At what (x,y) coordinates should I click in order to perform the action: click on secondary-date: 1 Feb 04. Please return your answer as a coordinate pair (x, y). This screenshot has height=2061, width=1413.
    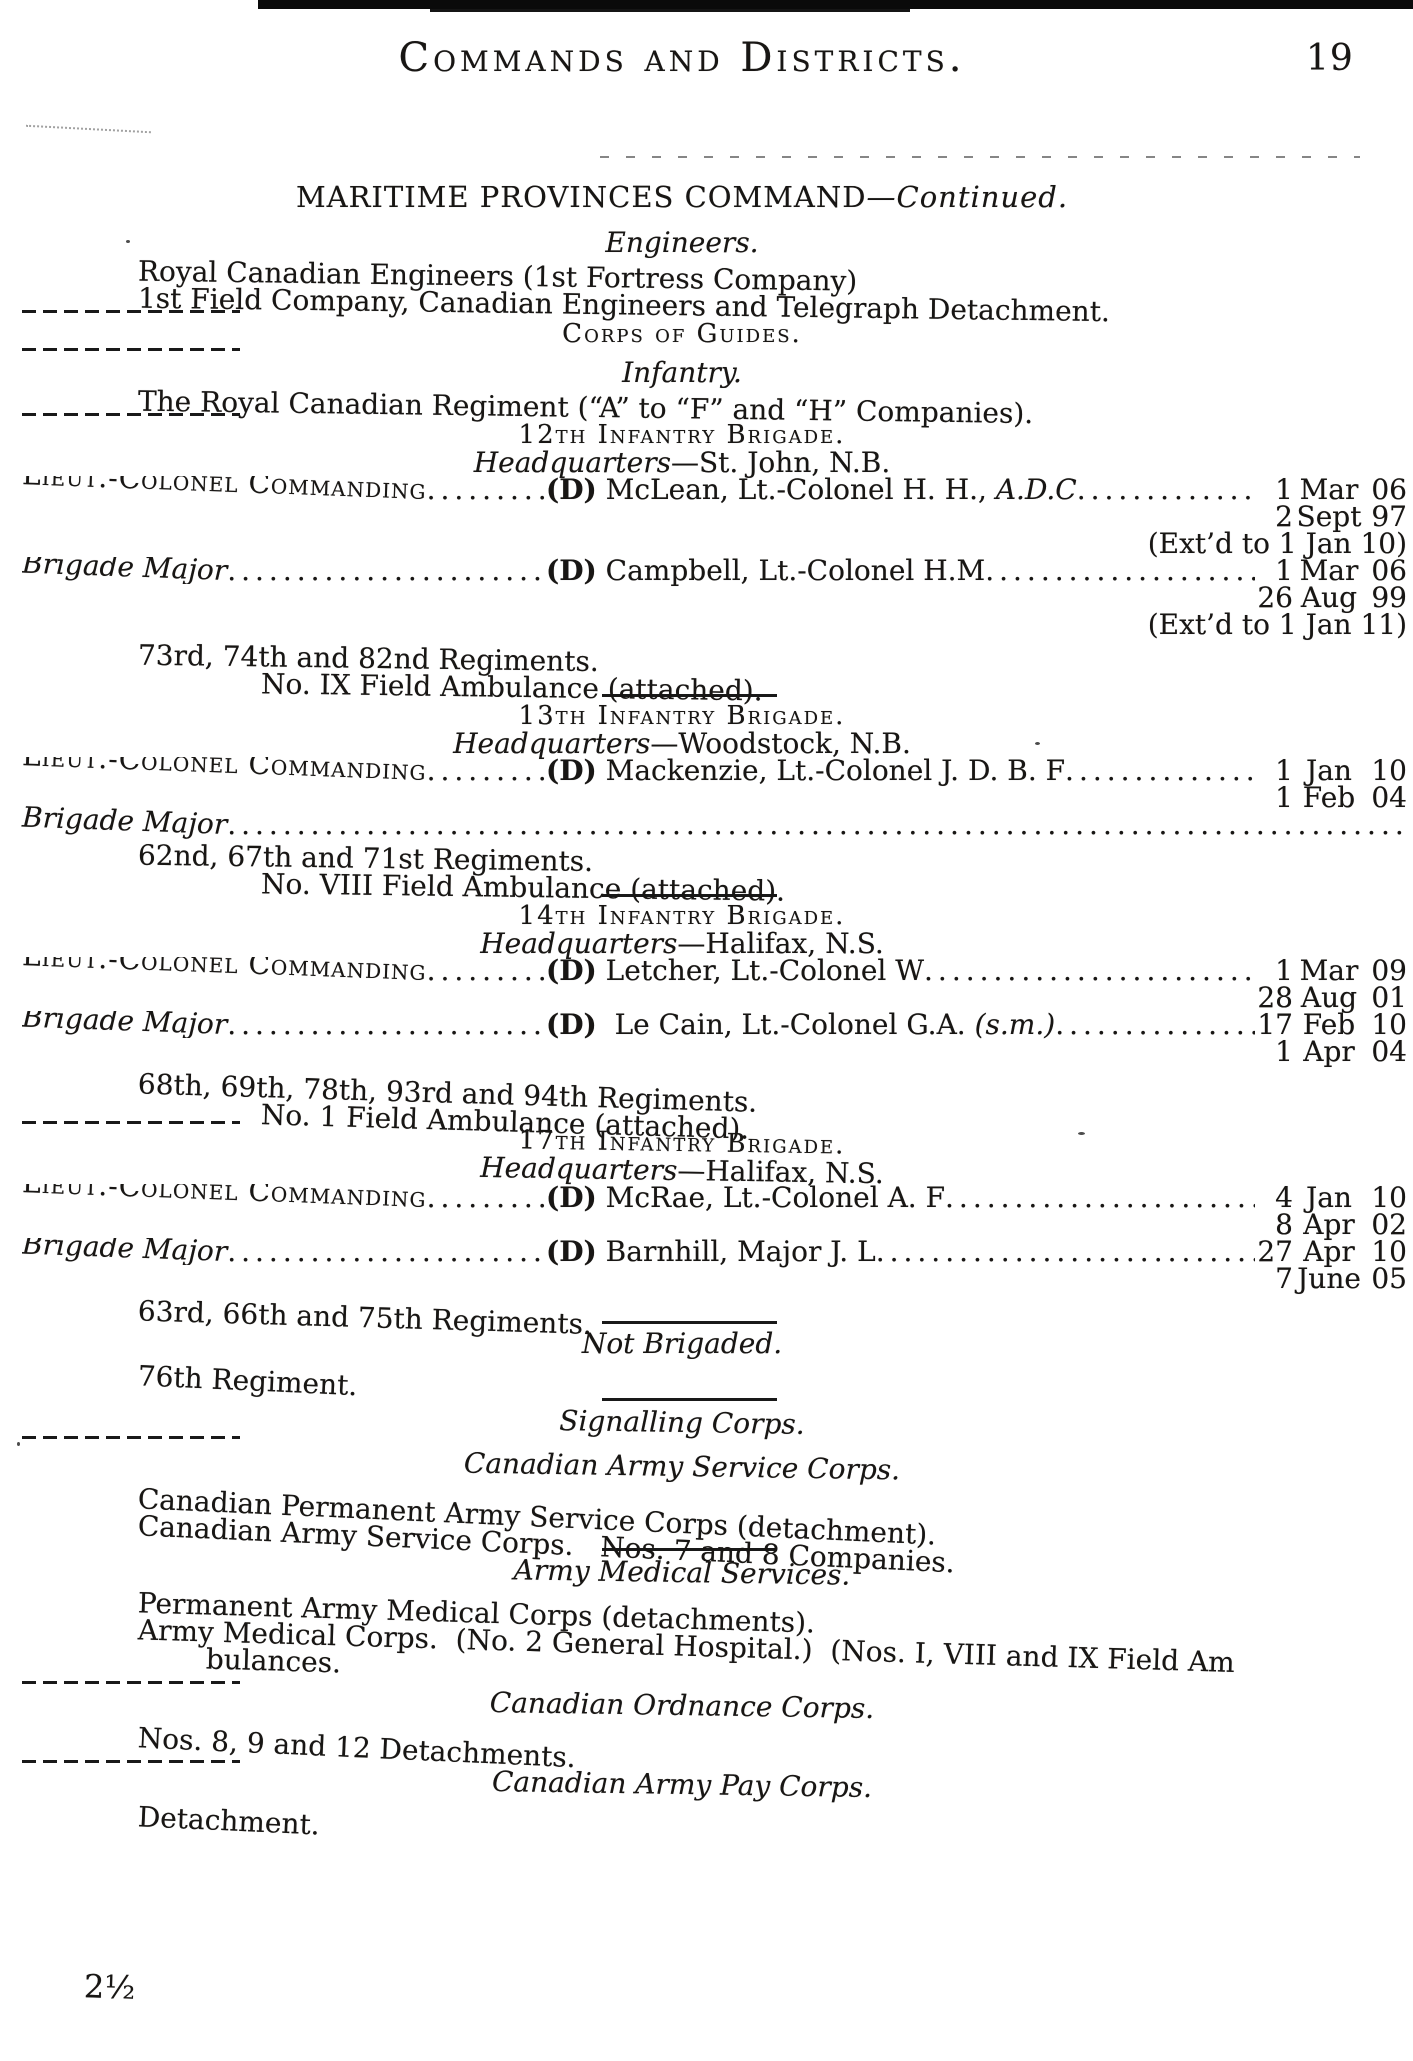
    Looking at the image, I should click on (1331, 797).